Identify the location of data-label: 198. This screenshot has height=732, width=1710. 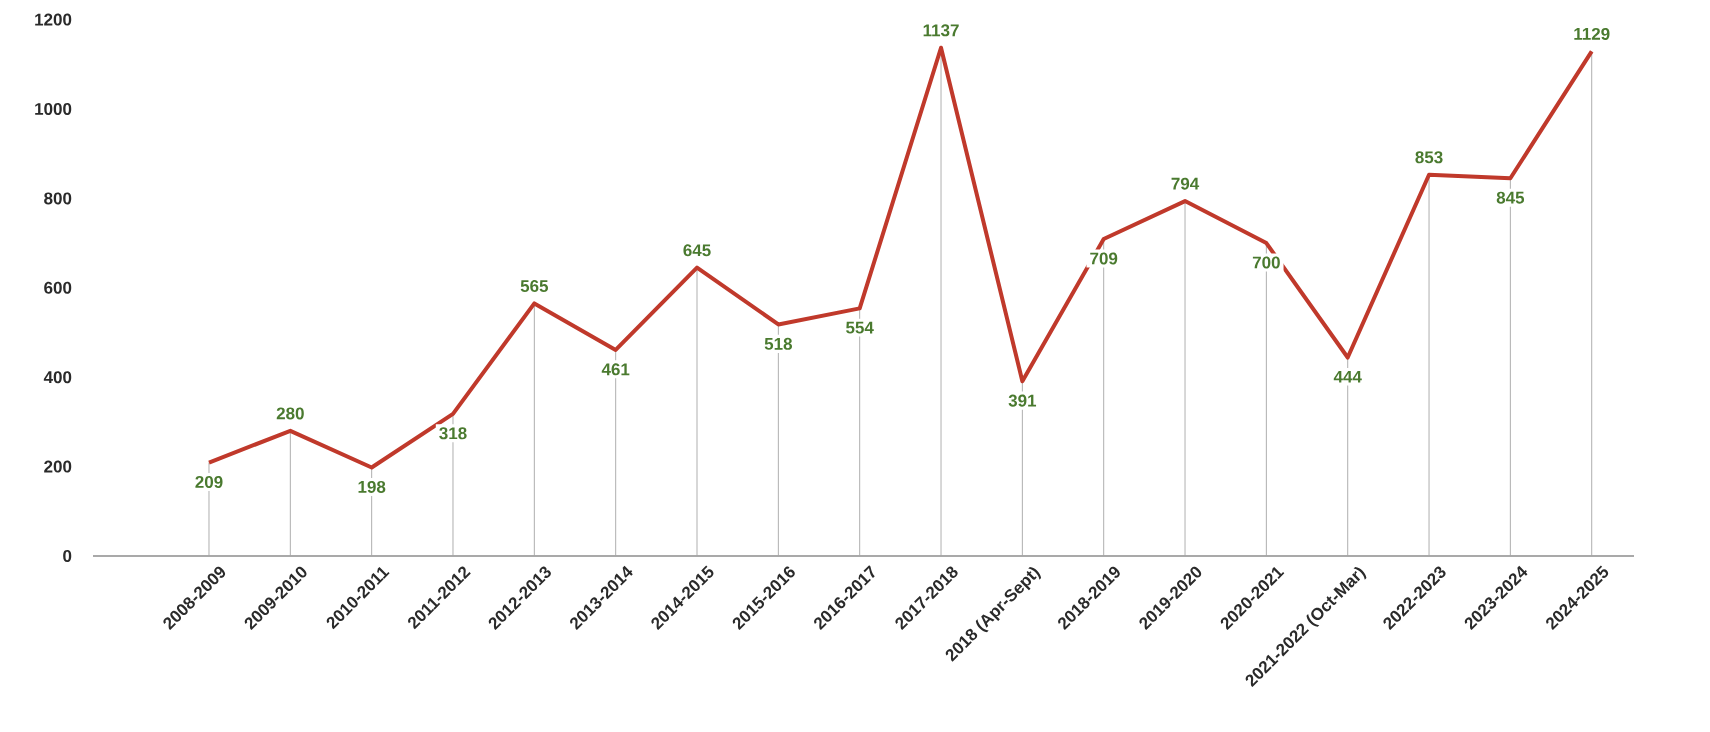
(372, 486).